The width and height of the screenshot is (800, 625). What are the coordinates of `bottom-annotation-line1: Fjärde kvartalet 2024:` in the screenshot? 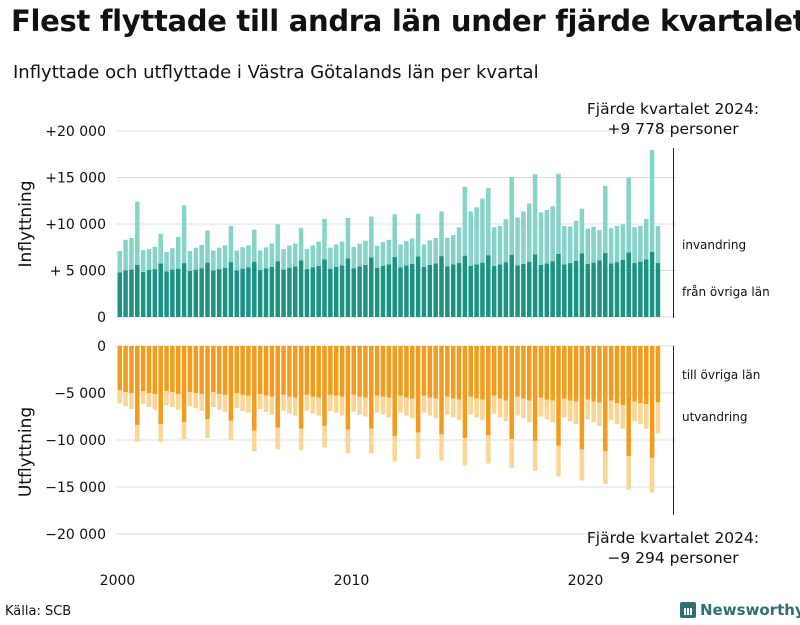 It's located at (673, 538).